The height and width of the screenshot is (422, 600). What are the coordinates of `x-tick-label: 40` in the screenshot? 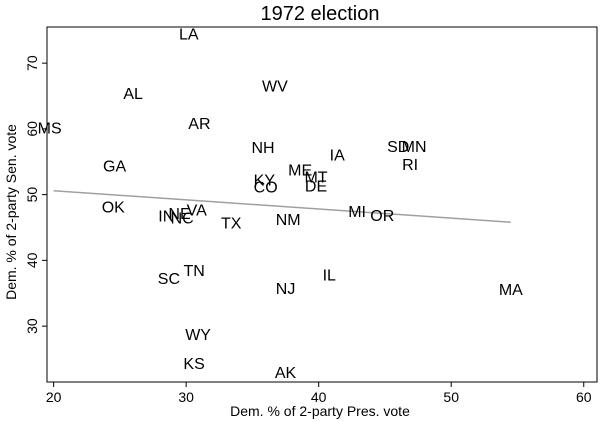 It's located at (319, 397).